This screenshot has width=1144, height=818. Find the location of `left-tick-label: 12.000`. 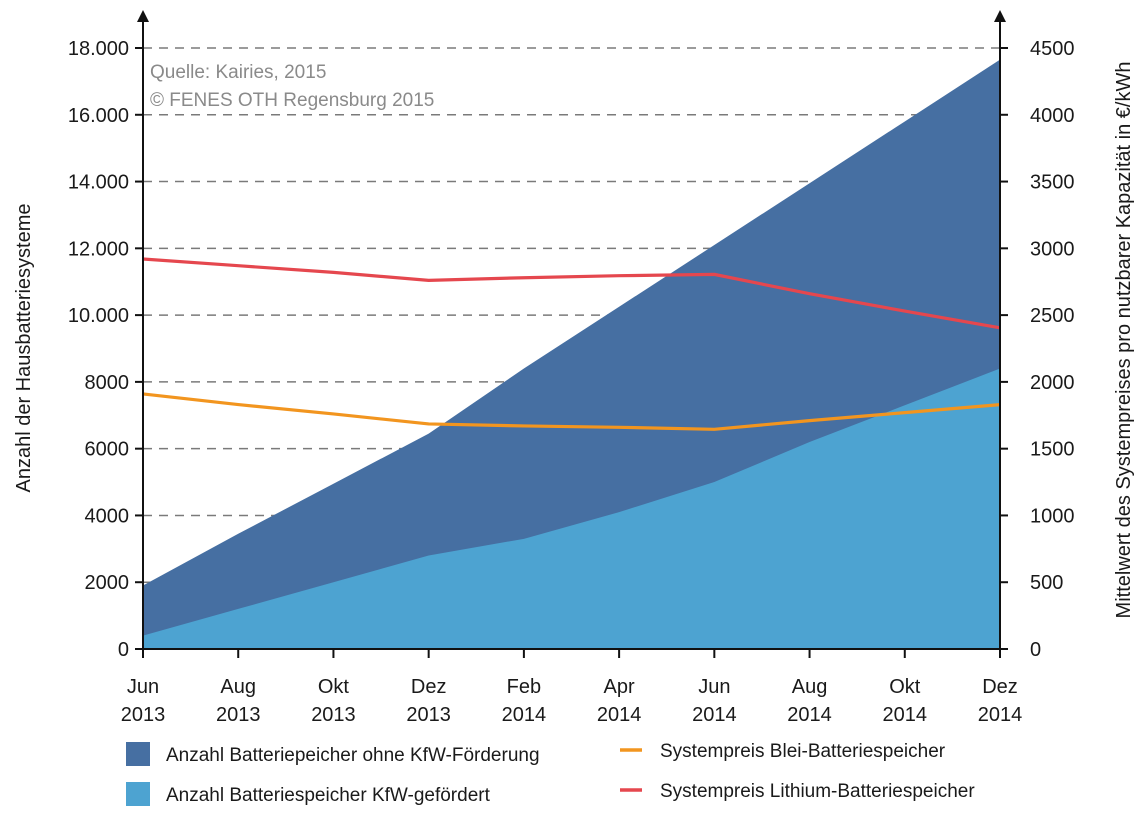

left-tick-label: 12.000 is located at coordinates (98, 249).